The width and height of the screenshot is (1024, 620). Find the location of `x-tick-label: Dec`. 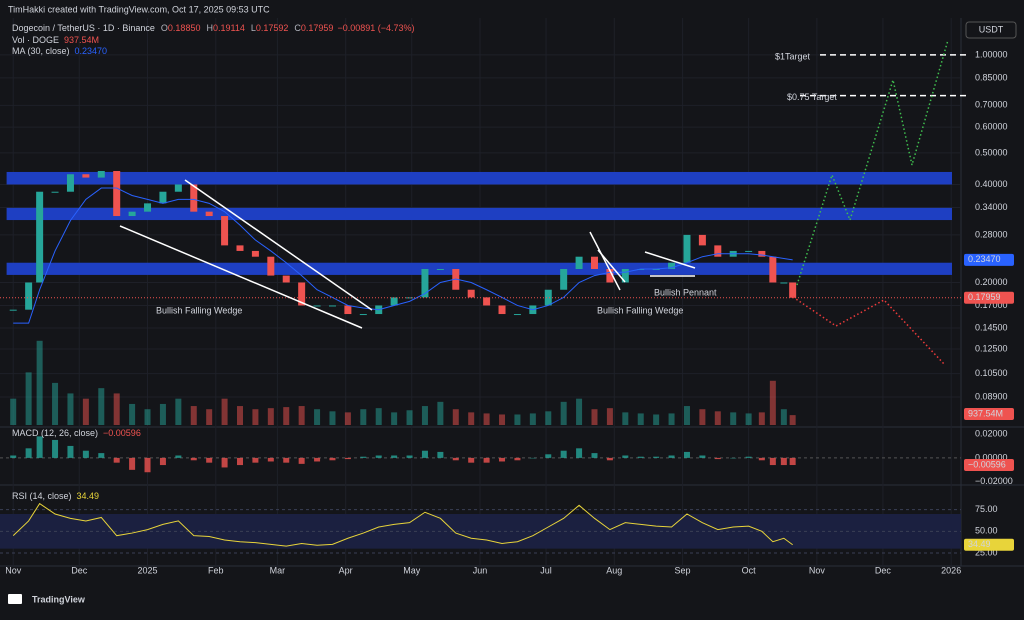

x-tick-label: Dec is located at coordinates (79, 570).